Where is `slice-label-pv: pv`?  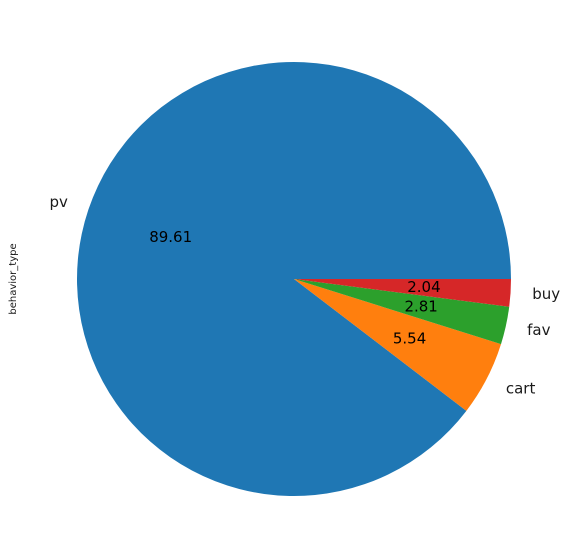
slice-label-pv: pv is located at coordinates (58, 202).